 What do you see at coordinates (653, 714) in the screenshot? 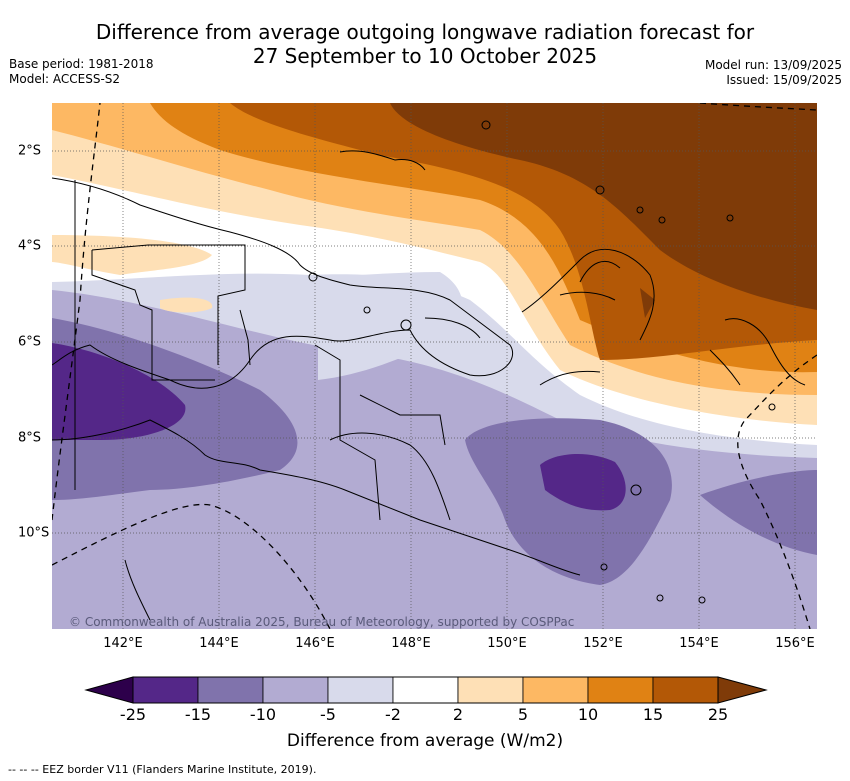
I see `colorbar-tick-label: 15` at bounding box center [653, 714].